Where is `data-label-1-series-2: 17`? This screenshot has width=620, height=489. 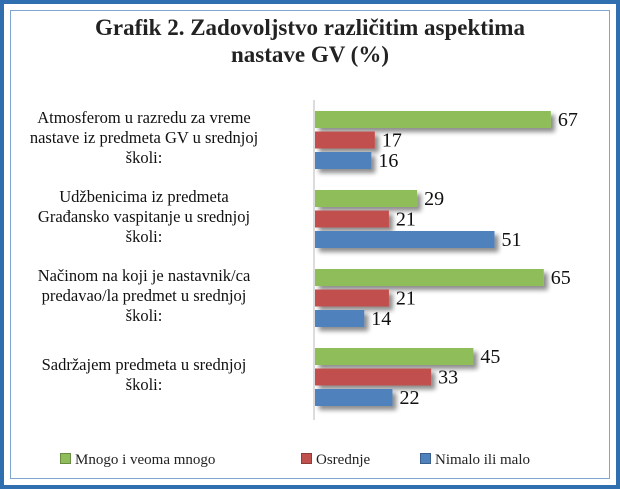 data-label-1-series-2: 17 is located at coordinates (392, 141).